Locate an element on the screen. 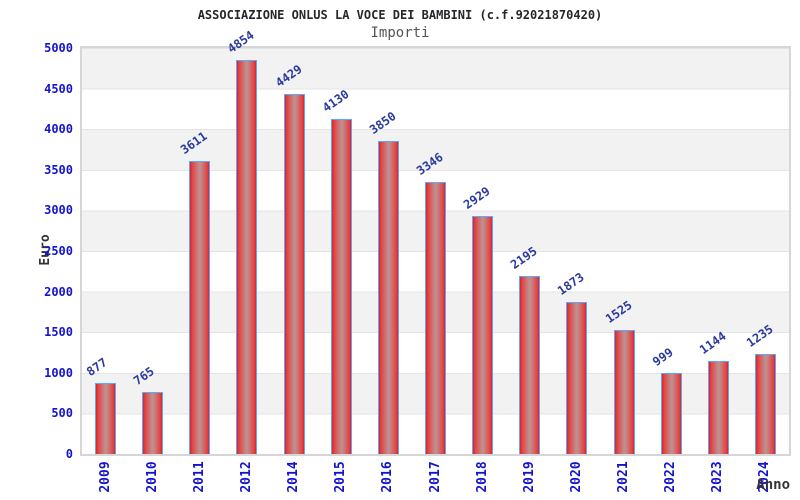 Image resolution: width=800 pixels, height=500 pixels. y-tick-label: 1500 is located at coordinates (58, 332).